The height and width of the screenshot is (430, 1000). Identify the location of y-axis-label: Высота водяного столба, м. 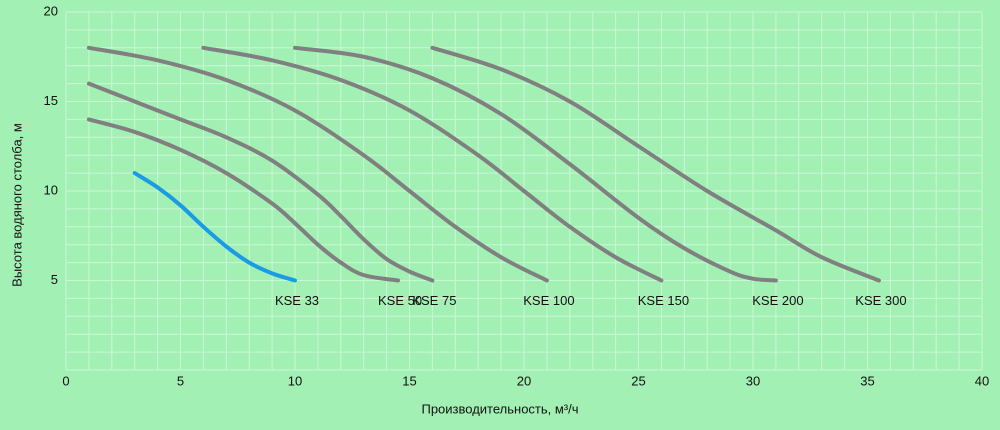
(16, 205).